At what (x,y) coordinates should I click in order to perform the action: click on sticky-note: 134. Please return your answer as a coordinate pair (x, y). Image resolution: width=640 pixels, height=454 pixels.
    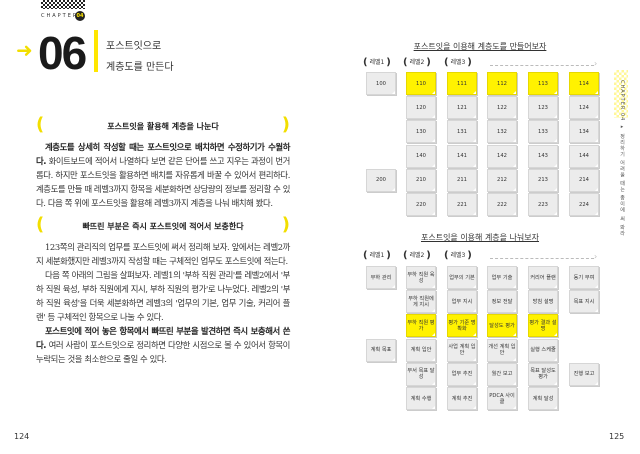
    Looking at the image, I should click on (584, 132).